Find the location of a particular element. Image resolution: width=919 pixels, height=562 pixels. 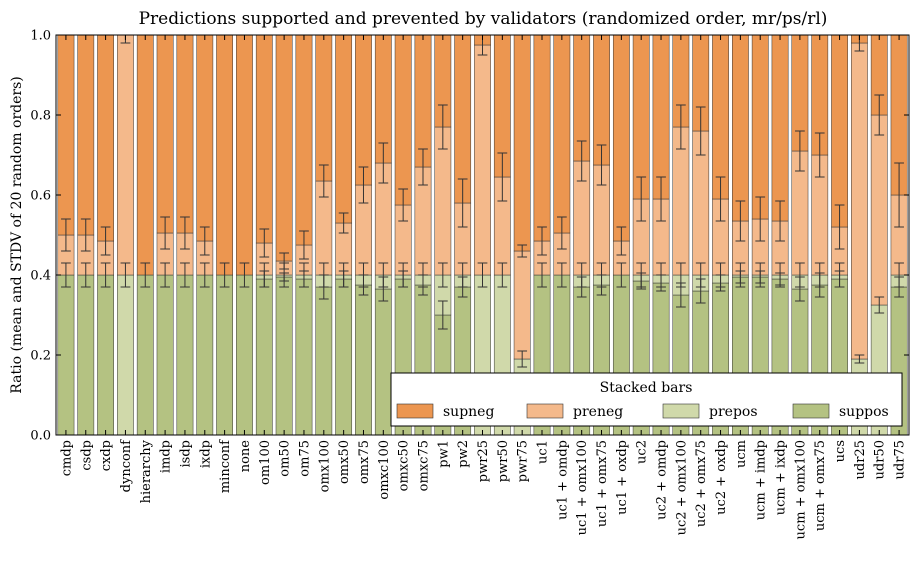

bar-suppos-omx100 is located at coordinates (324, 361).